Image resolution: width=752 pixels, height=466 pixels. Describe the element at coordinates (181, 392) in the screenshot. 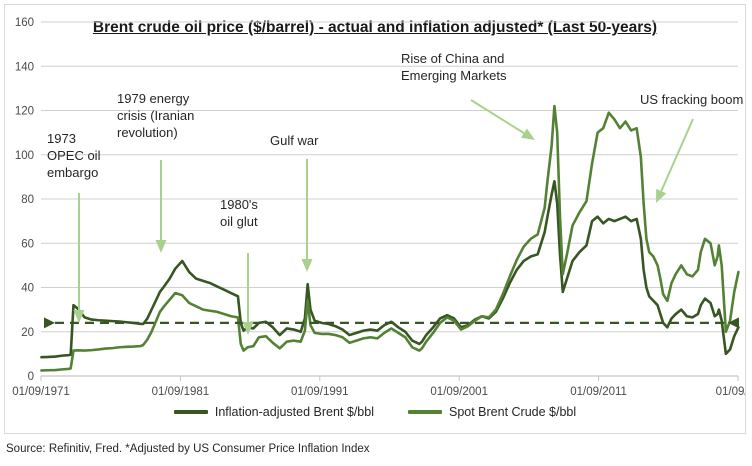

I see `x-axis-tick-label: 01/09/1981` at that location.